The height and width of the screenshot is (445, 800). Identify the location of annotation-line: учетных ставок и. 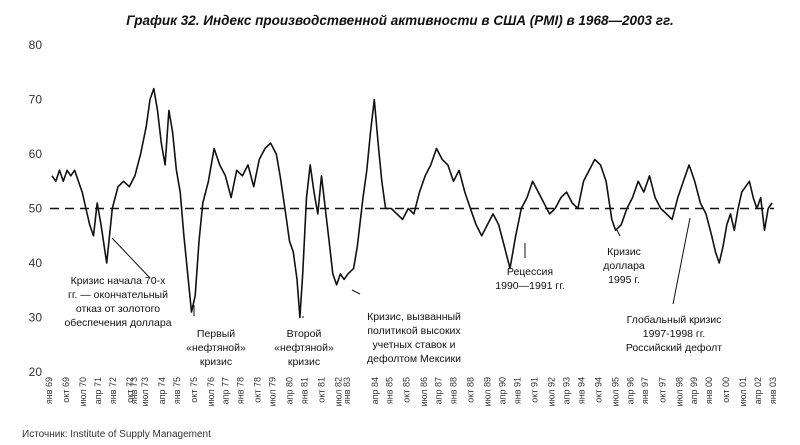
(414, 345).